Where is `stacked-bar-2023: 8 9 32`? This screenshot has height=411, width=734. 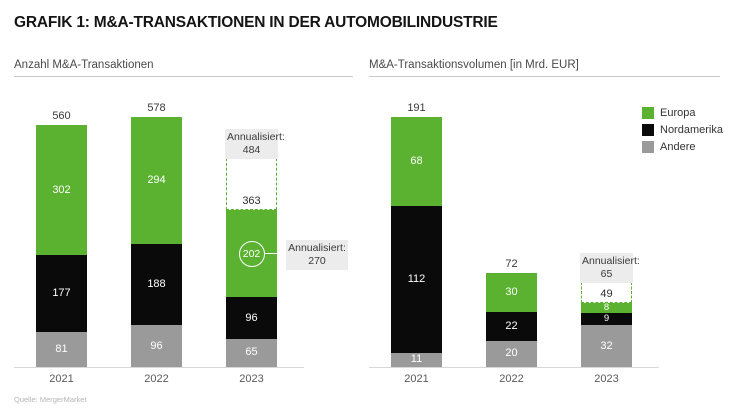
stacked-bar-2023: 8 9 32 is located at coordinates (606, 334).